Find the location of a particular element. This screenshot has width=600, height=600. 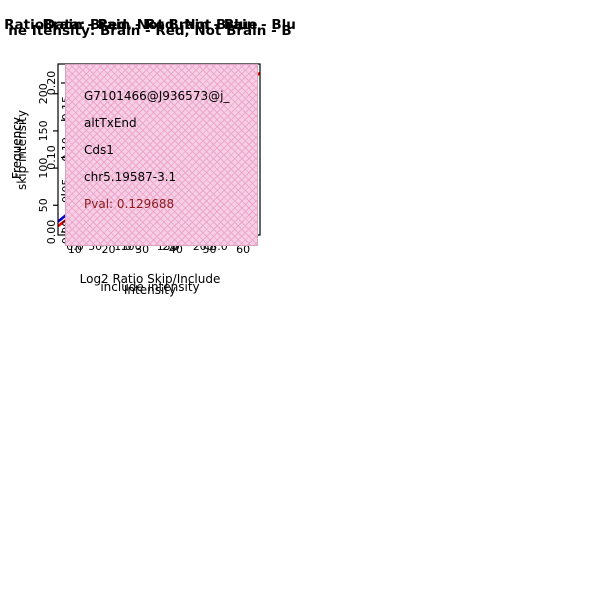

svg-text: 0.0 is located at coordinates (75, 246).